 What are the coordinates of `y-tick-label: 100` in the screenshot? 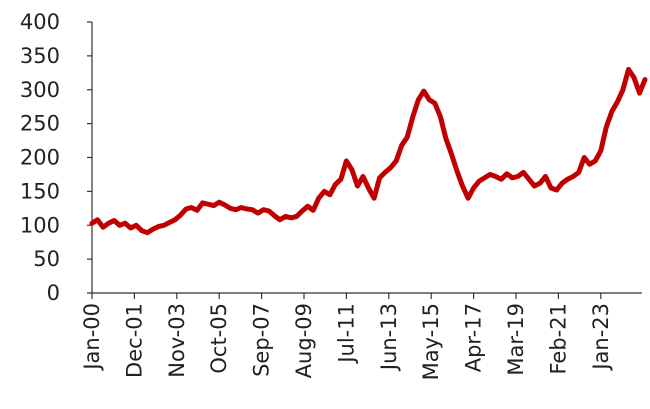 It's located at (40, 225).